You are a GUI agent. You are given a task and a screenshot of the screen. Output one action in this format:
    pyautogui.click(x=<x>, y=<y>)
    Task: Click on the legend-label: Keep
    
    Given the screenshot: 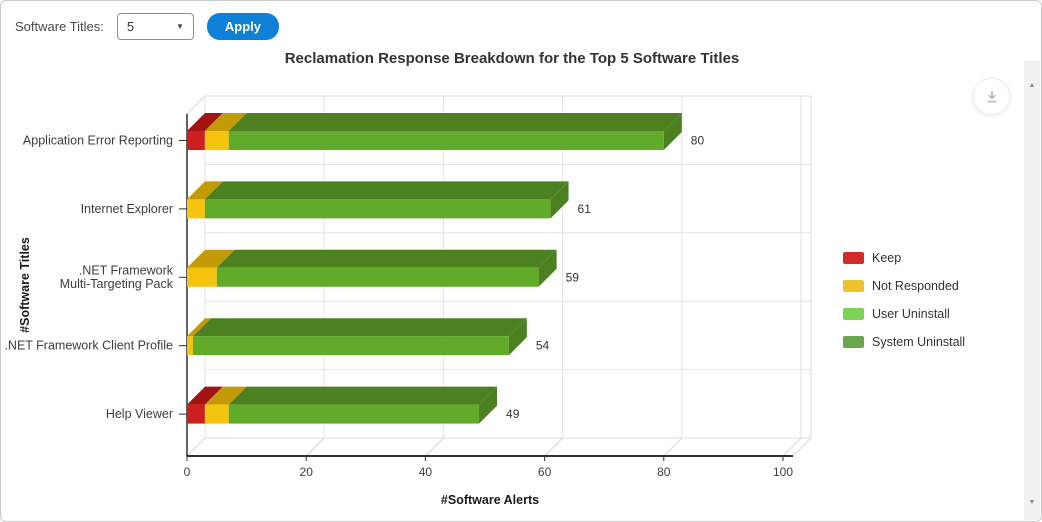 What is the action you would take?
    pyautogui.click(x=887, y=258)
    